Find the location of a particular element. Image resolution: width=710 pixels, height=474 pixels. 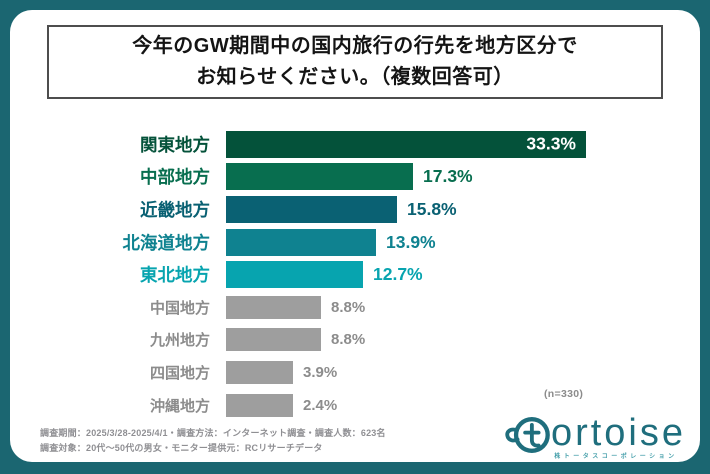

sample-size-label: (n=330) is located at coordinates (564, 394).